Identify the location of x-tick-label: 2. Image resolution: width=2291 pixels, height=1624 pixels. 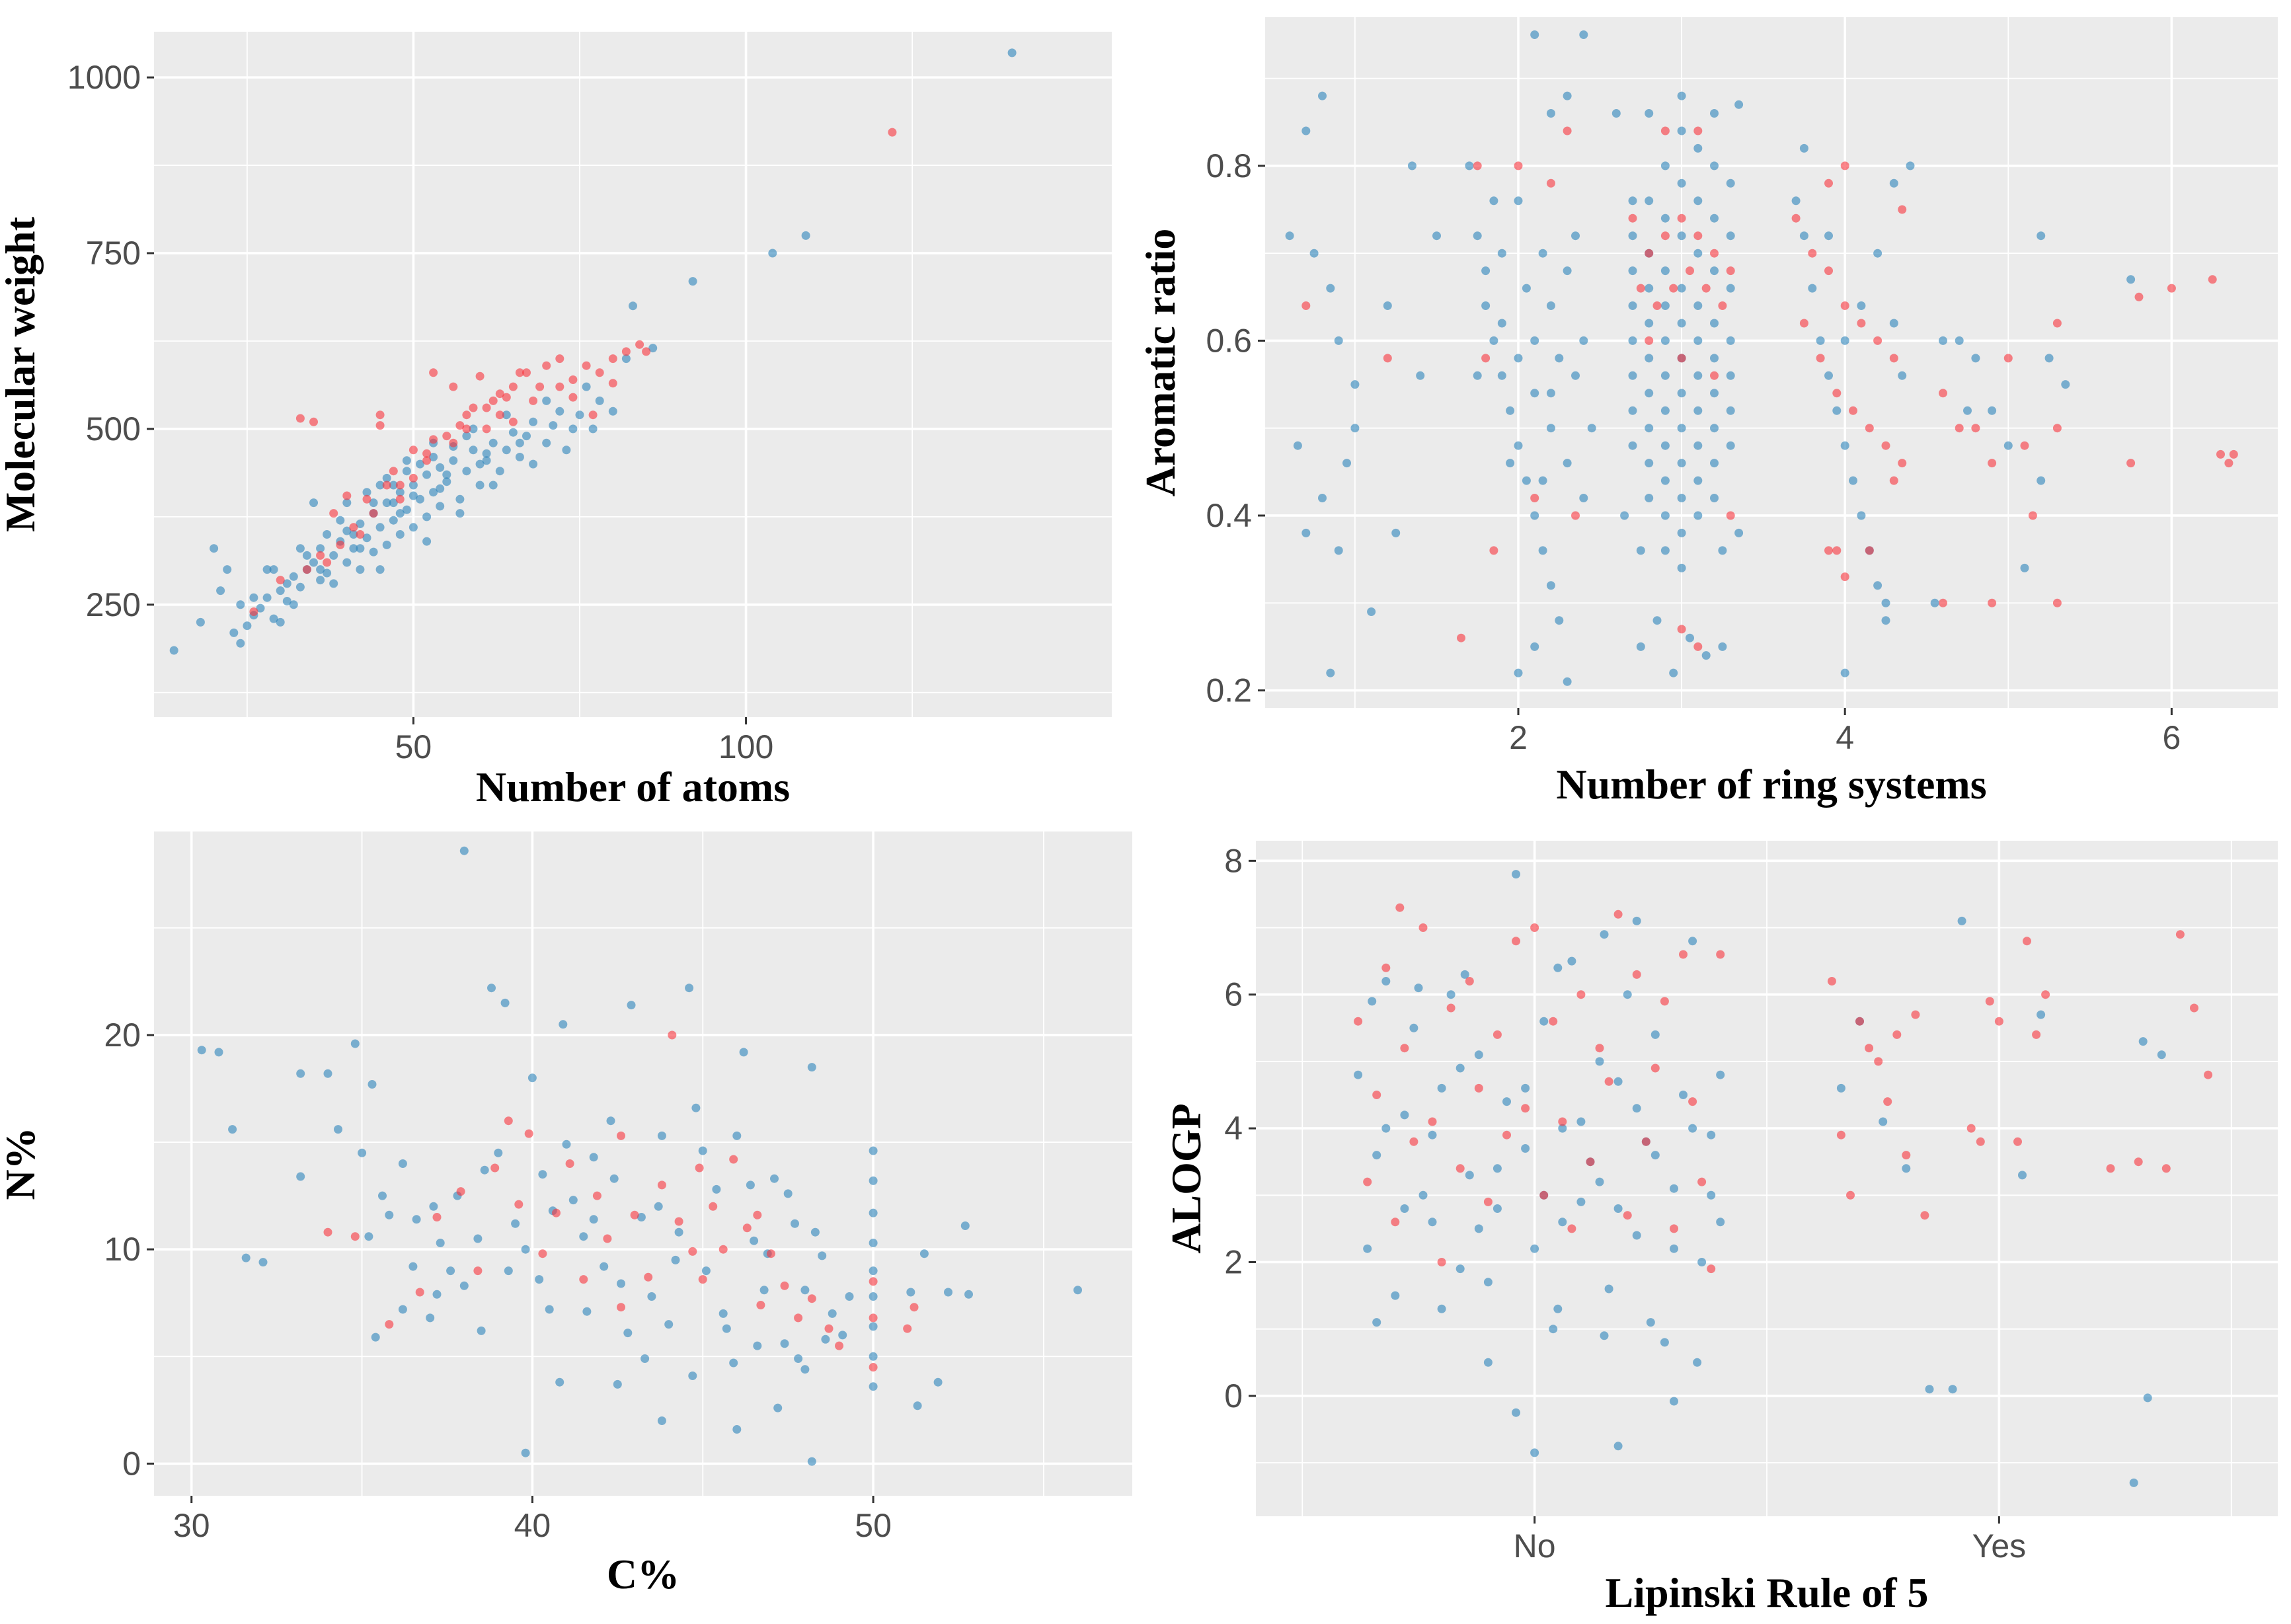
(1519, 737).